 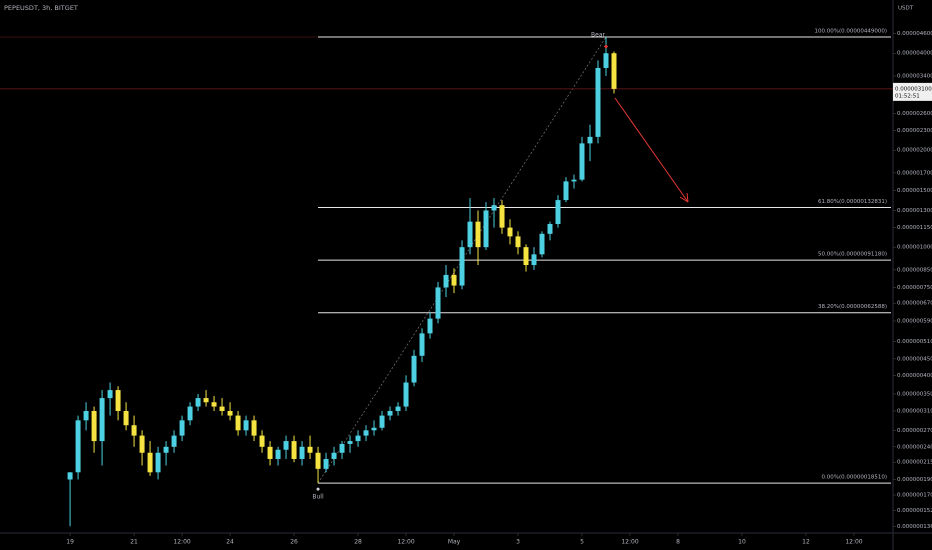 What do you see at coordinates (850, 32) in the screenshot?
I see `fib-level-label: 100.00%(0.00000449000)` at bounding box center [850, 32].